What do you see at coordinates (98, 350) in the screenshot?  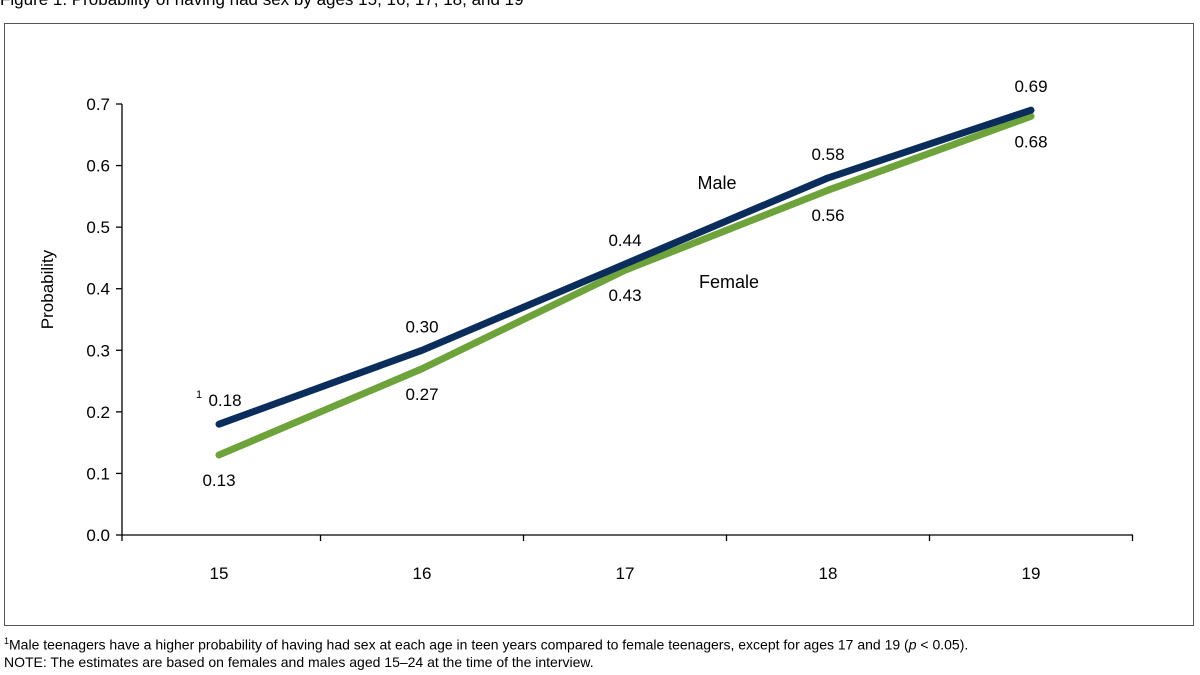 I see `y-tick-label: 0.3` at bounding box center [98, 350].